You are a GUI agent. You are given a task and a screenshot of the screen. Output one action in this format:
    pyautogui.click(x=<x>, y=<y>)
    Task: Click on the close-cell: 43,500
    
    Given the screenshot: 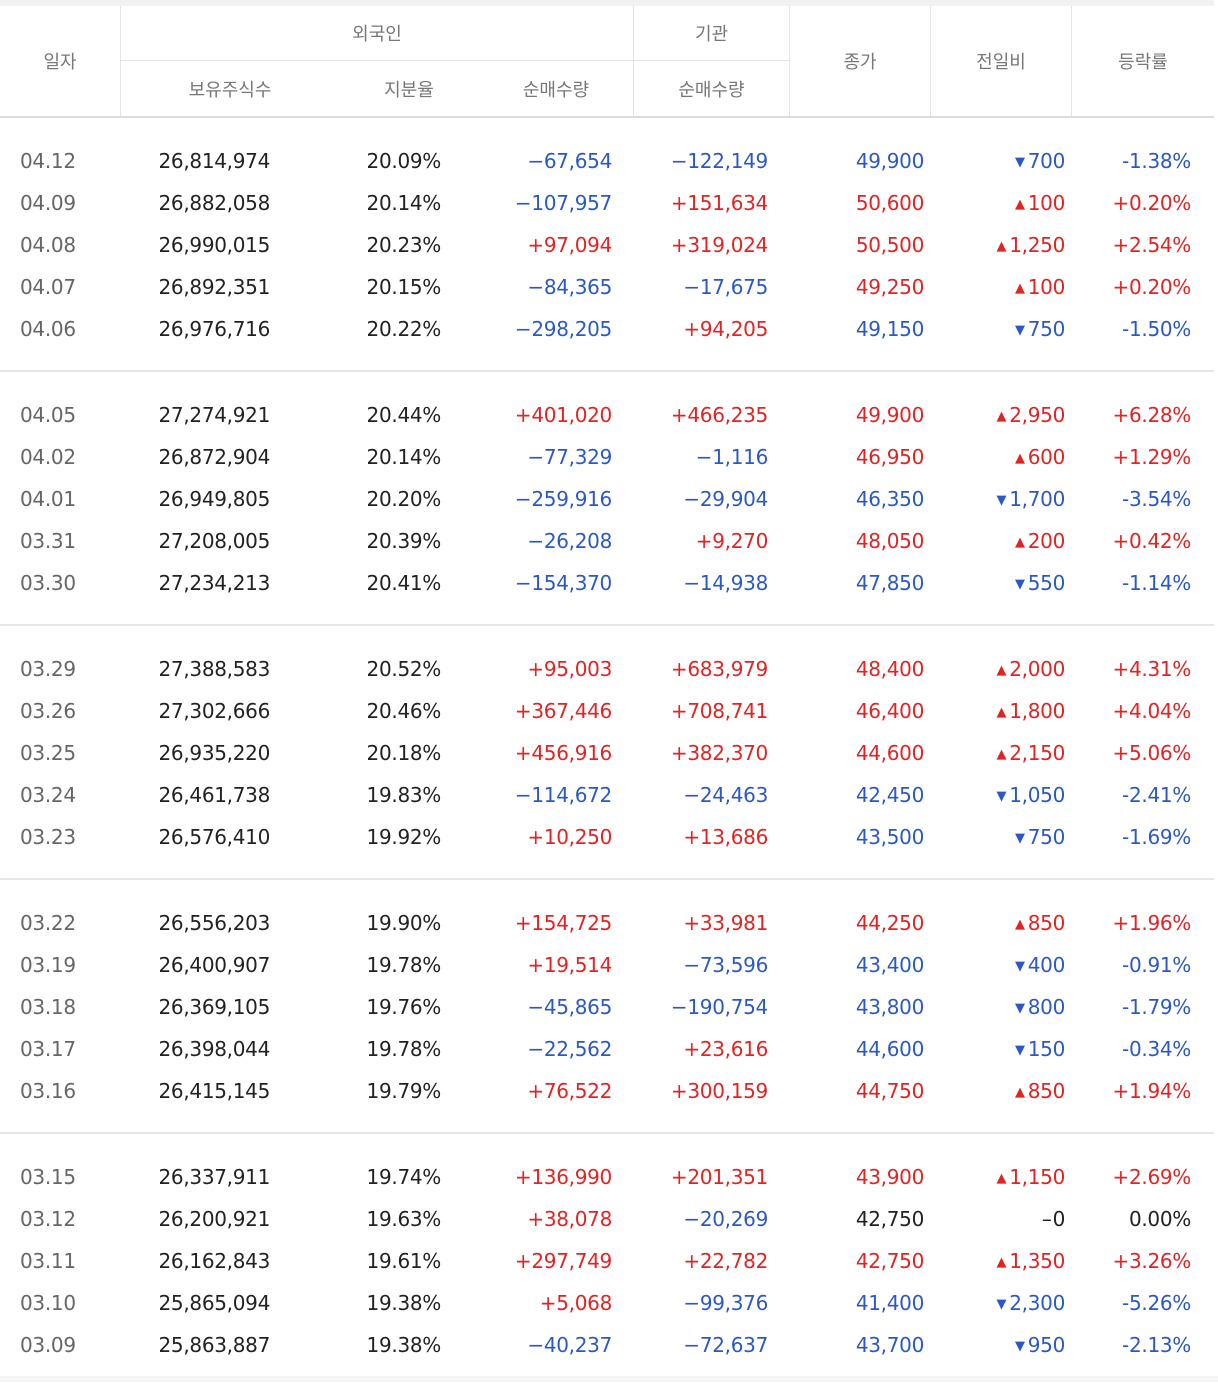 What is the action you would take?
    pyautogui.click(x=889, y=837)
    